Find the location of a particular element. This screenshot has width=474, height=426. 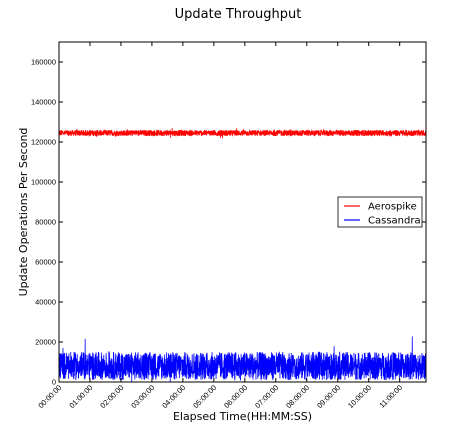

x-axis-label: Elapsed Time(HH:MM:SS) is located at coordinates (242, 416).